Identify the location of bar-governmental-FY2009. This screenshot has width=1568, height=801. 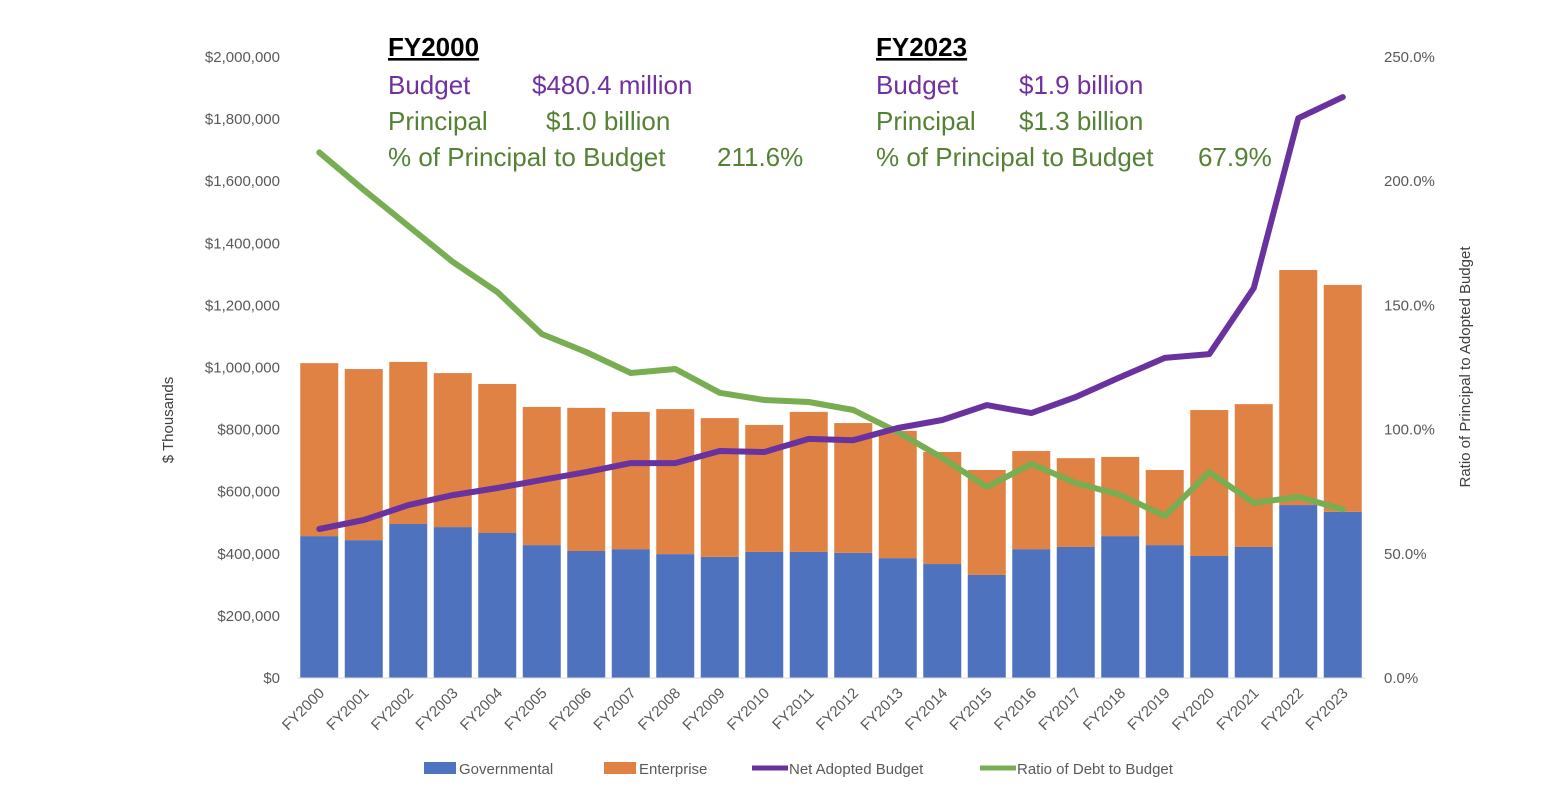
(719, 617).